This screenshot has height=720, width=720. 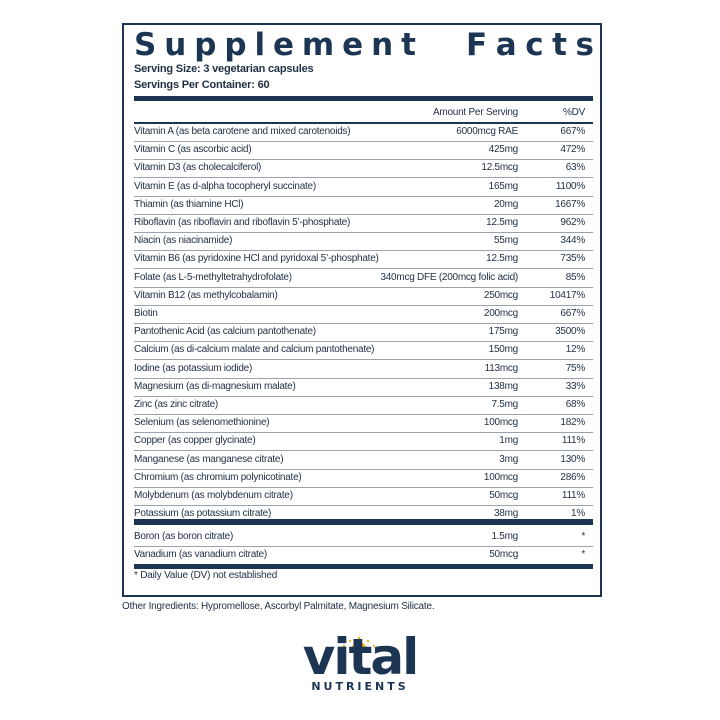 I want to click on nutrient-dv: 182%, so click(x=572, y=423).